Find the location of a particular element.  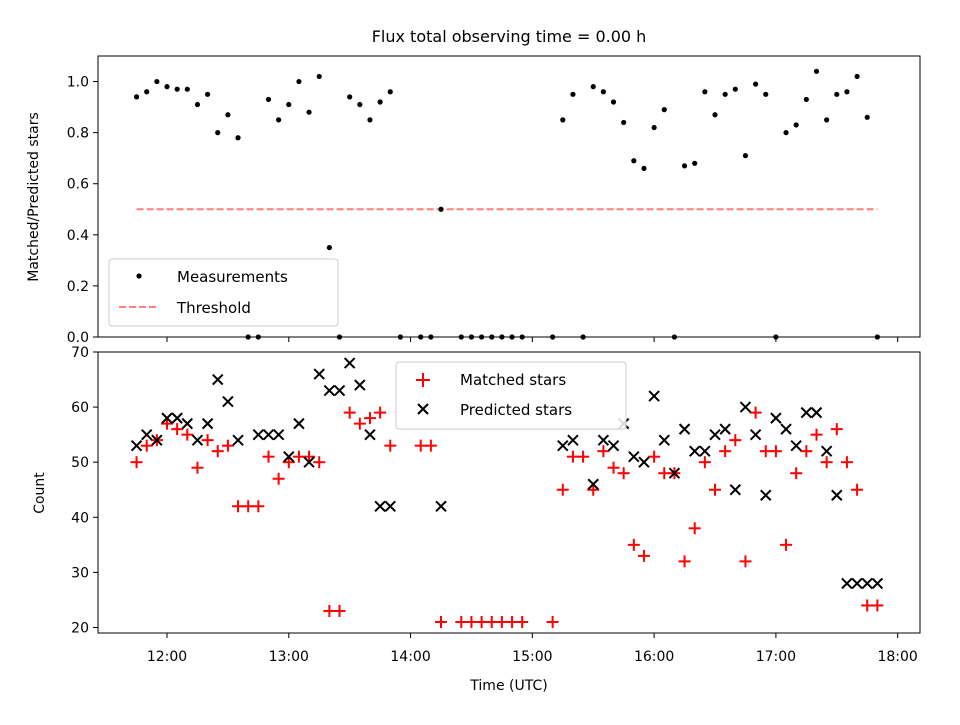

y-tick-label: 50 is located at coordinates (80, 463).